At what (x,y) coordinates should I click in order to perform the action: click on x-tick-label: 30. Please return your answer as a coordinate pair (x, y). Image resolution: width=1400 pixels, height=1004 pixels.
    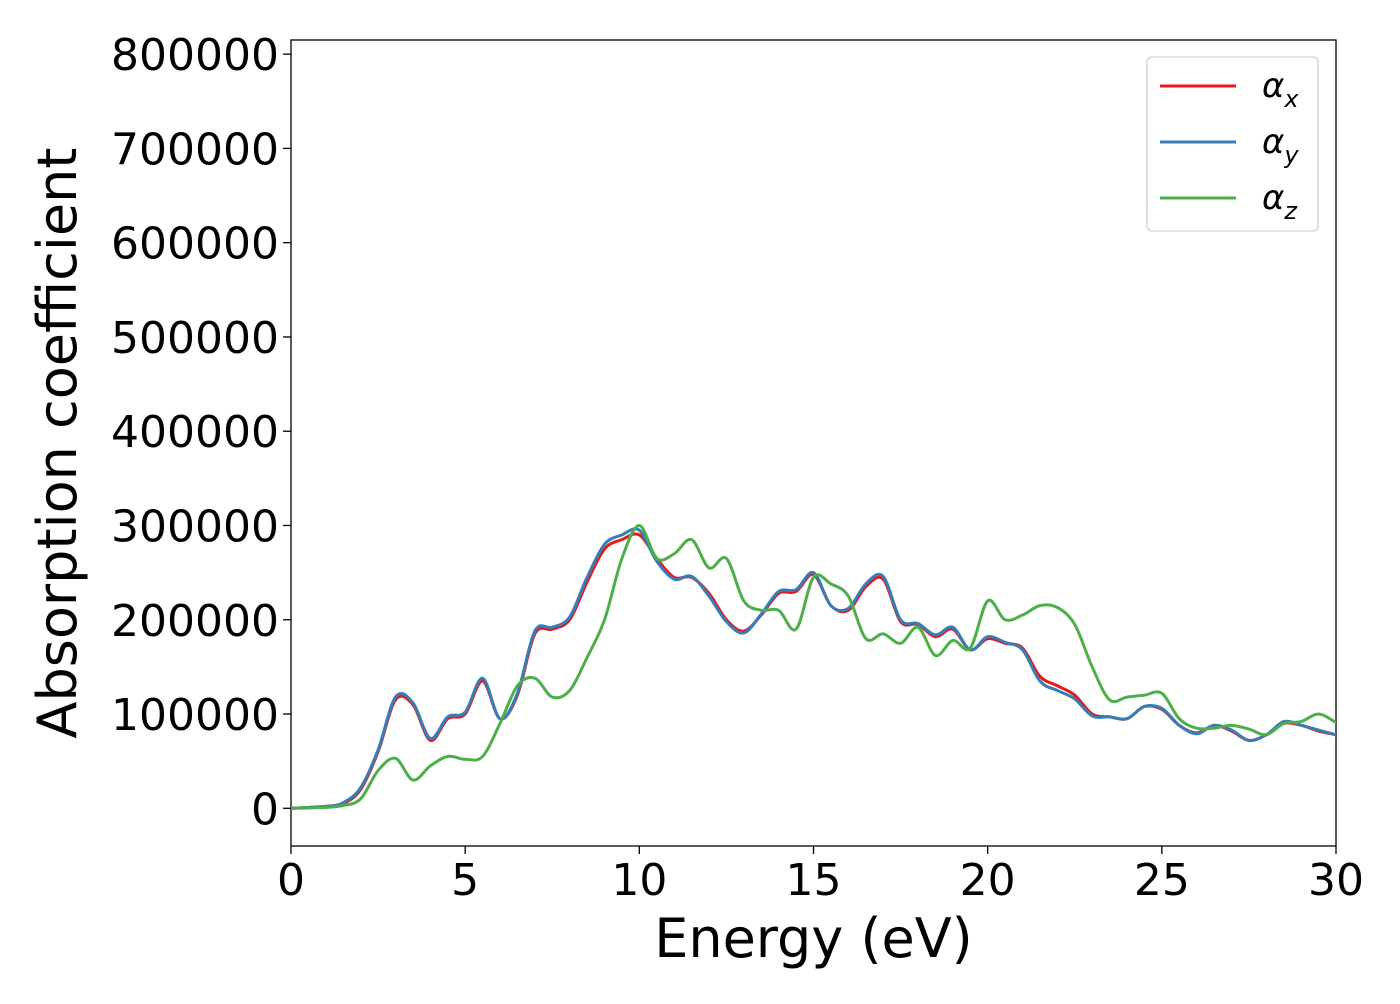
    Looking at the image, I should click on (1336, 880).